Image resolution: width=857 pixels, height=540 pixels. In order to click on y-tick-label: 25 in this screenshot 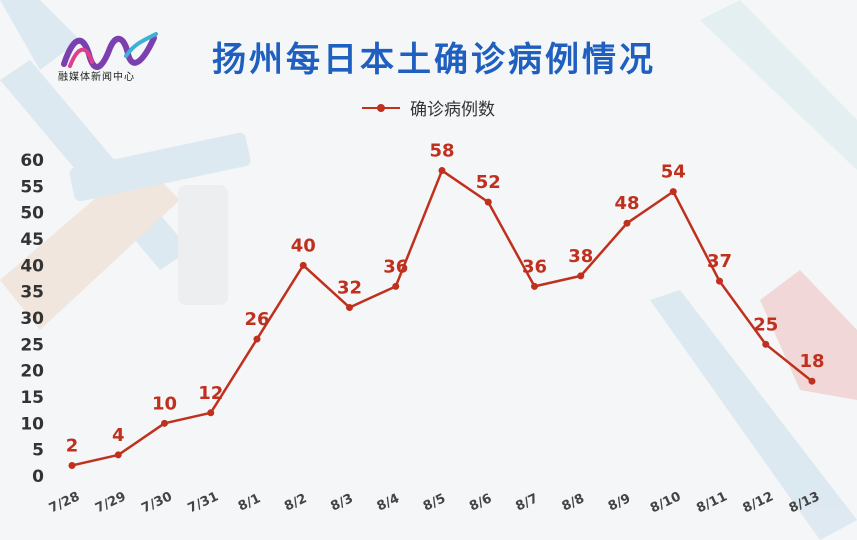, I will do `click(32, 345)`.